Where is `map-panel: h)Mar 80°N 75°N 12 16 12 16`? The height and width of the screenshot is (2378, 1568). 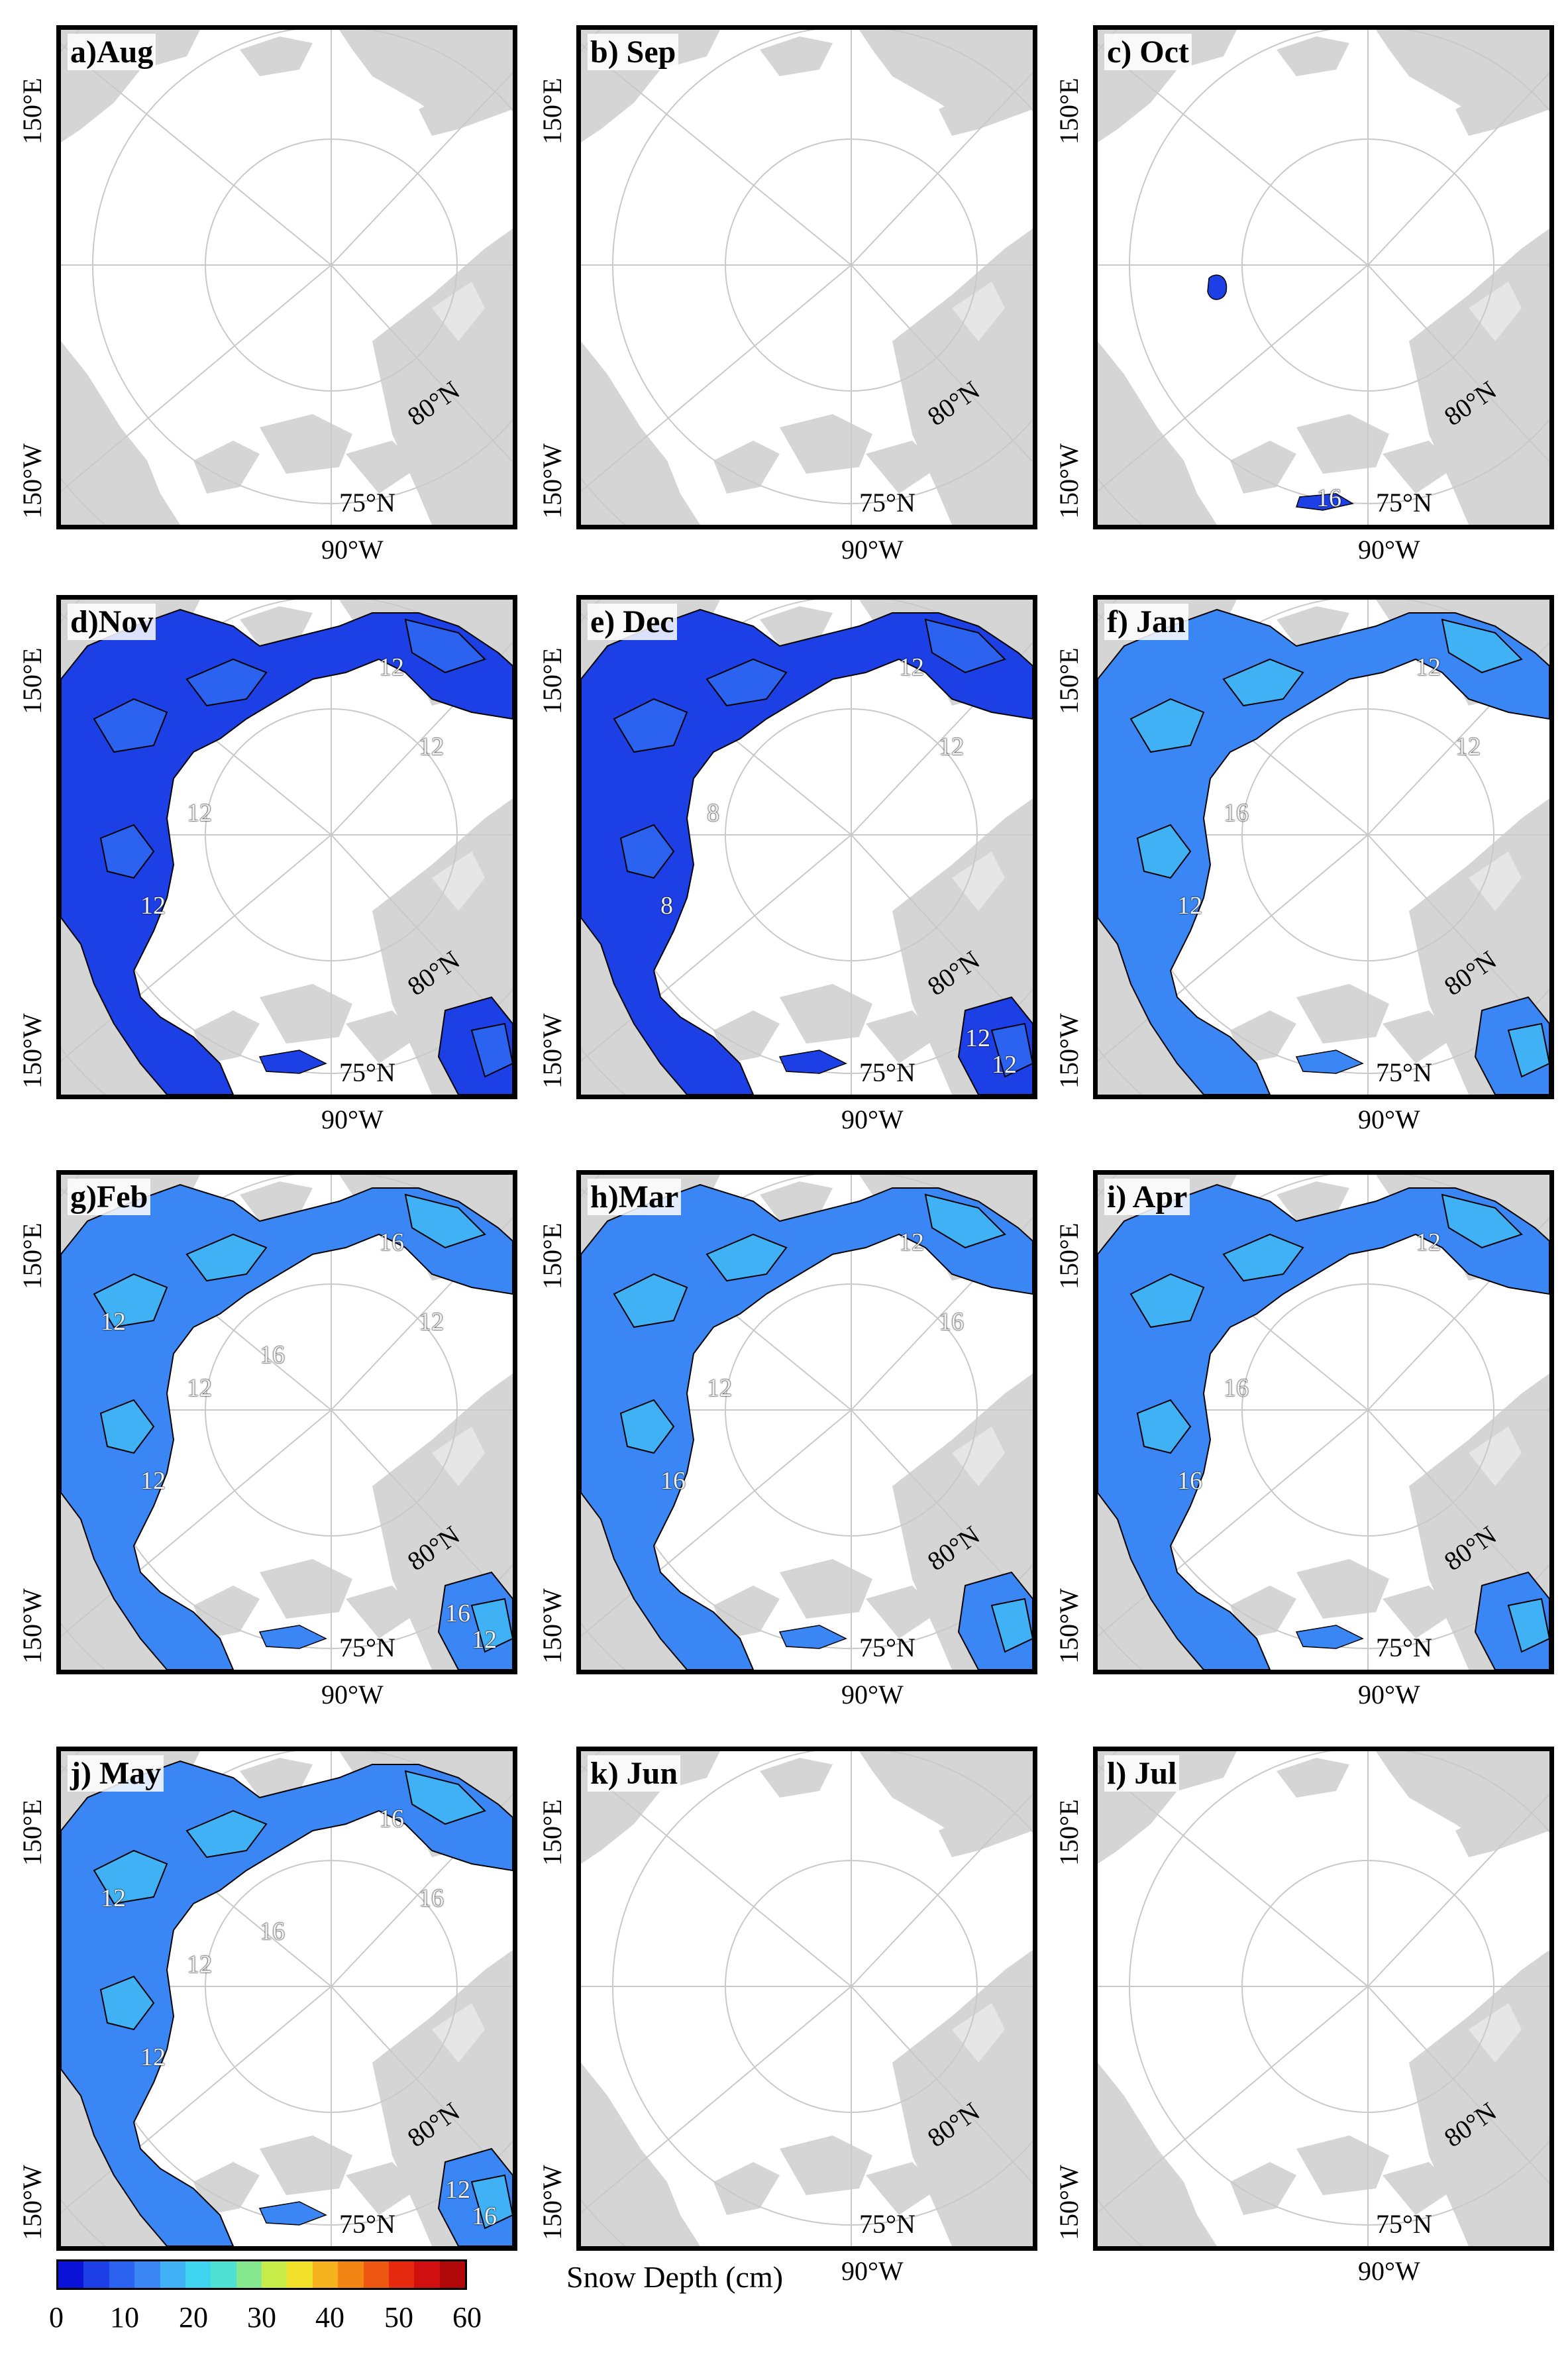 map-panel: h)Mar 80°N 75°N 12 16 12 16 is located at coordinates (806, 1422).